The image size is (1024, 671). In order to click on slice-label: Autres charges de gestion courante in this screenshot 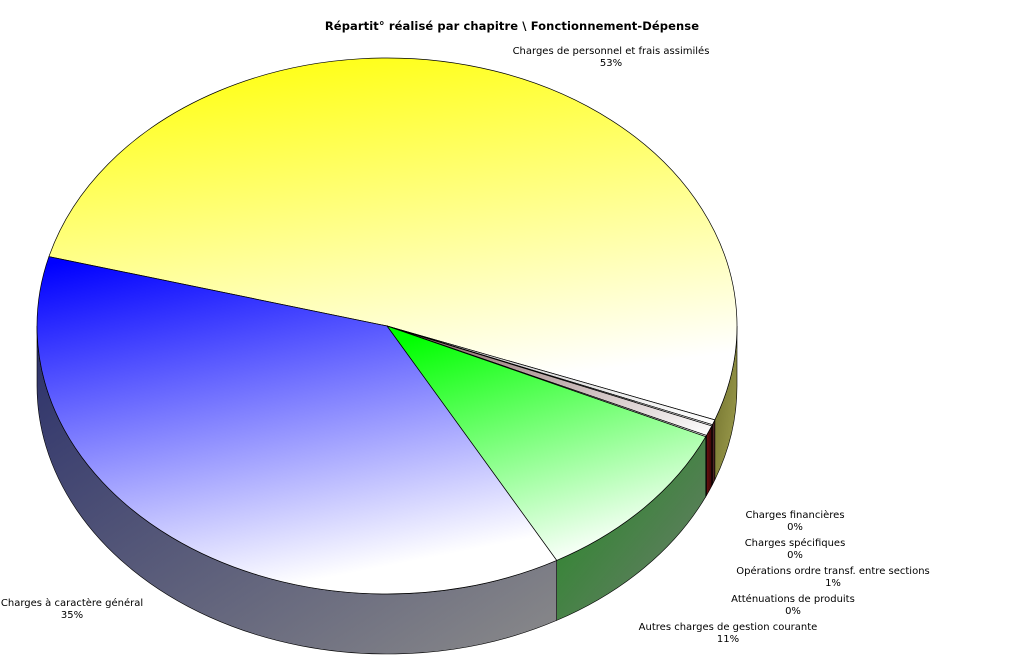, I will do `click(728, 627)`.